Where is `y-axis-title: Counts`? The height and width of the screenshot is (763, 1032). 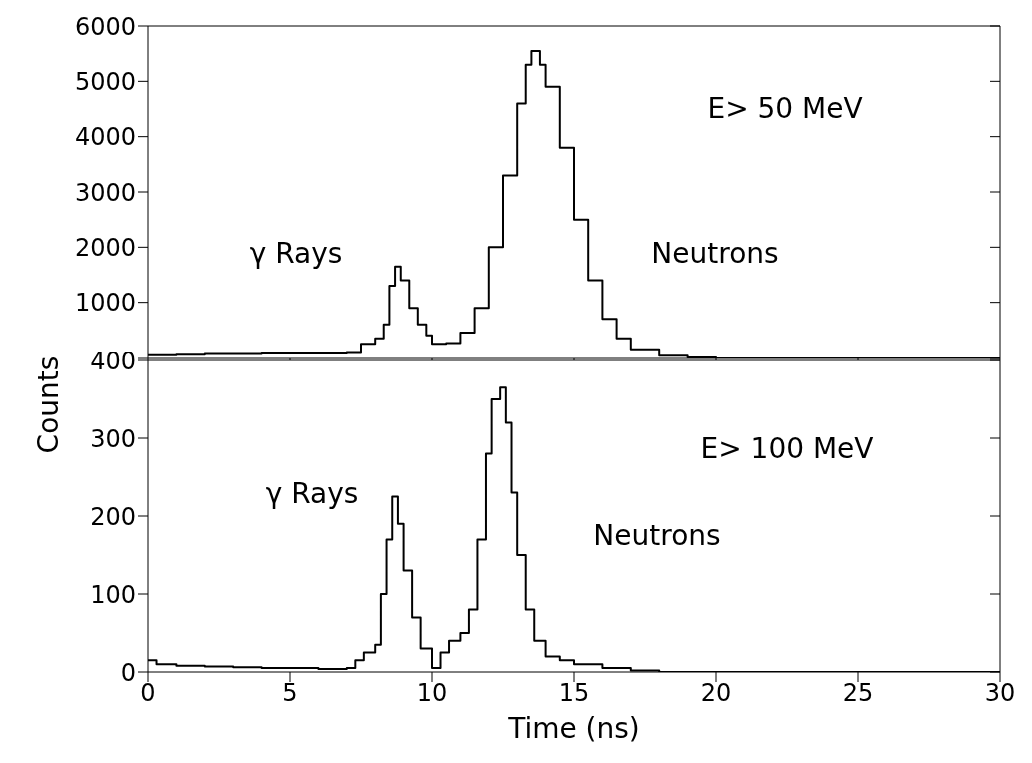 y-axis-title: Counts is located at coordinates (48, 405).